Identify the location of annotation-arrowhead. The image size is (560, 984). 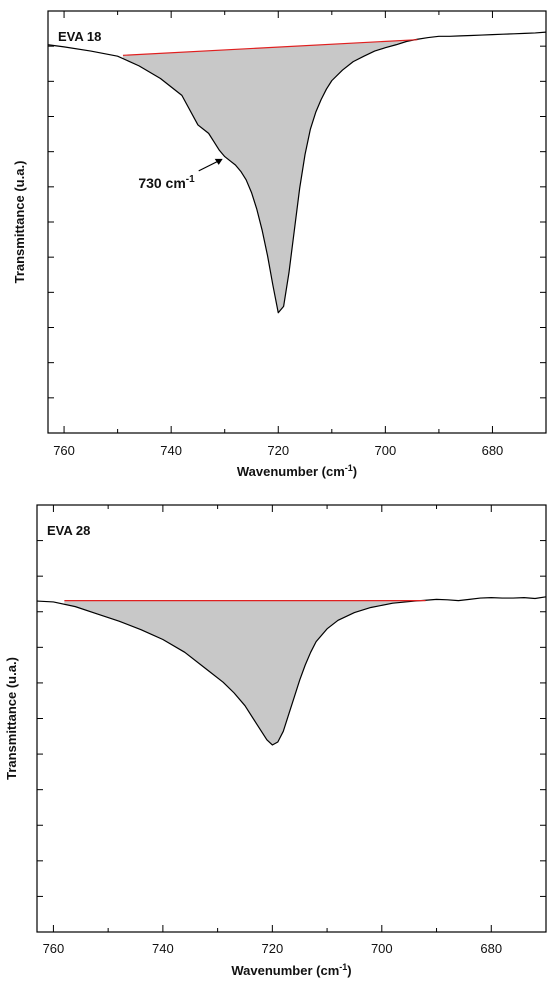
(218, 161).